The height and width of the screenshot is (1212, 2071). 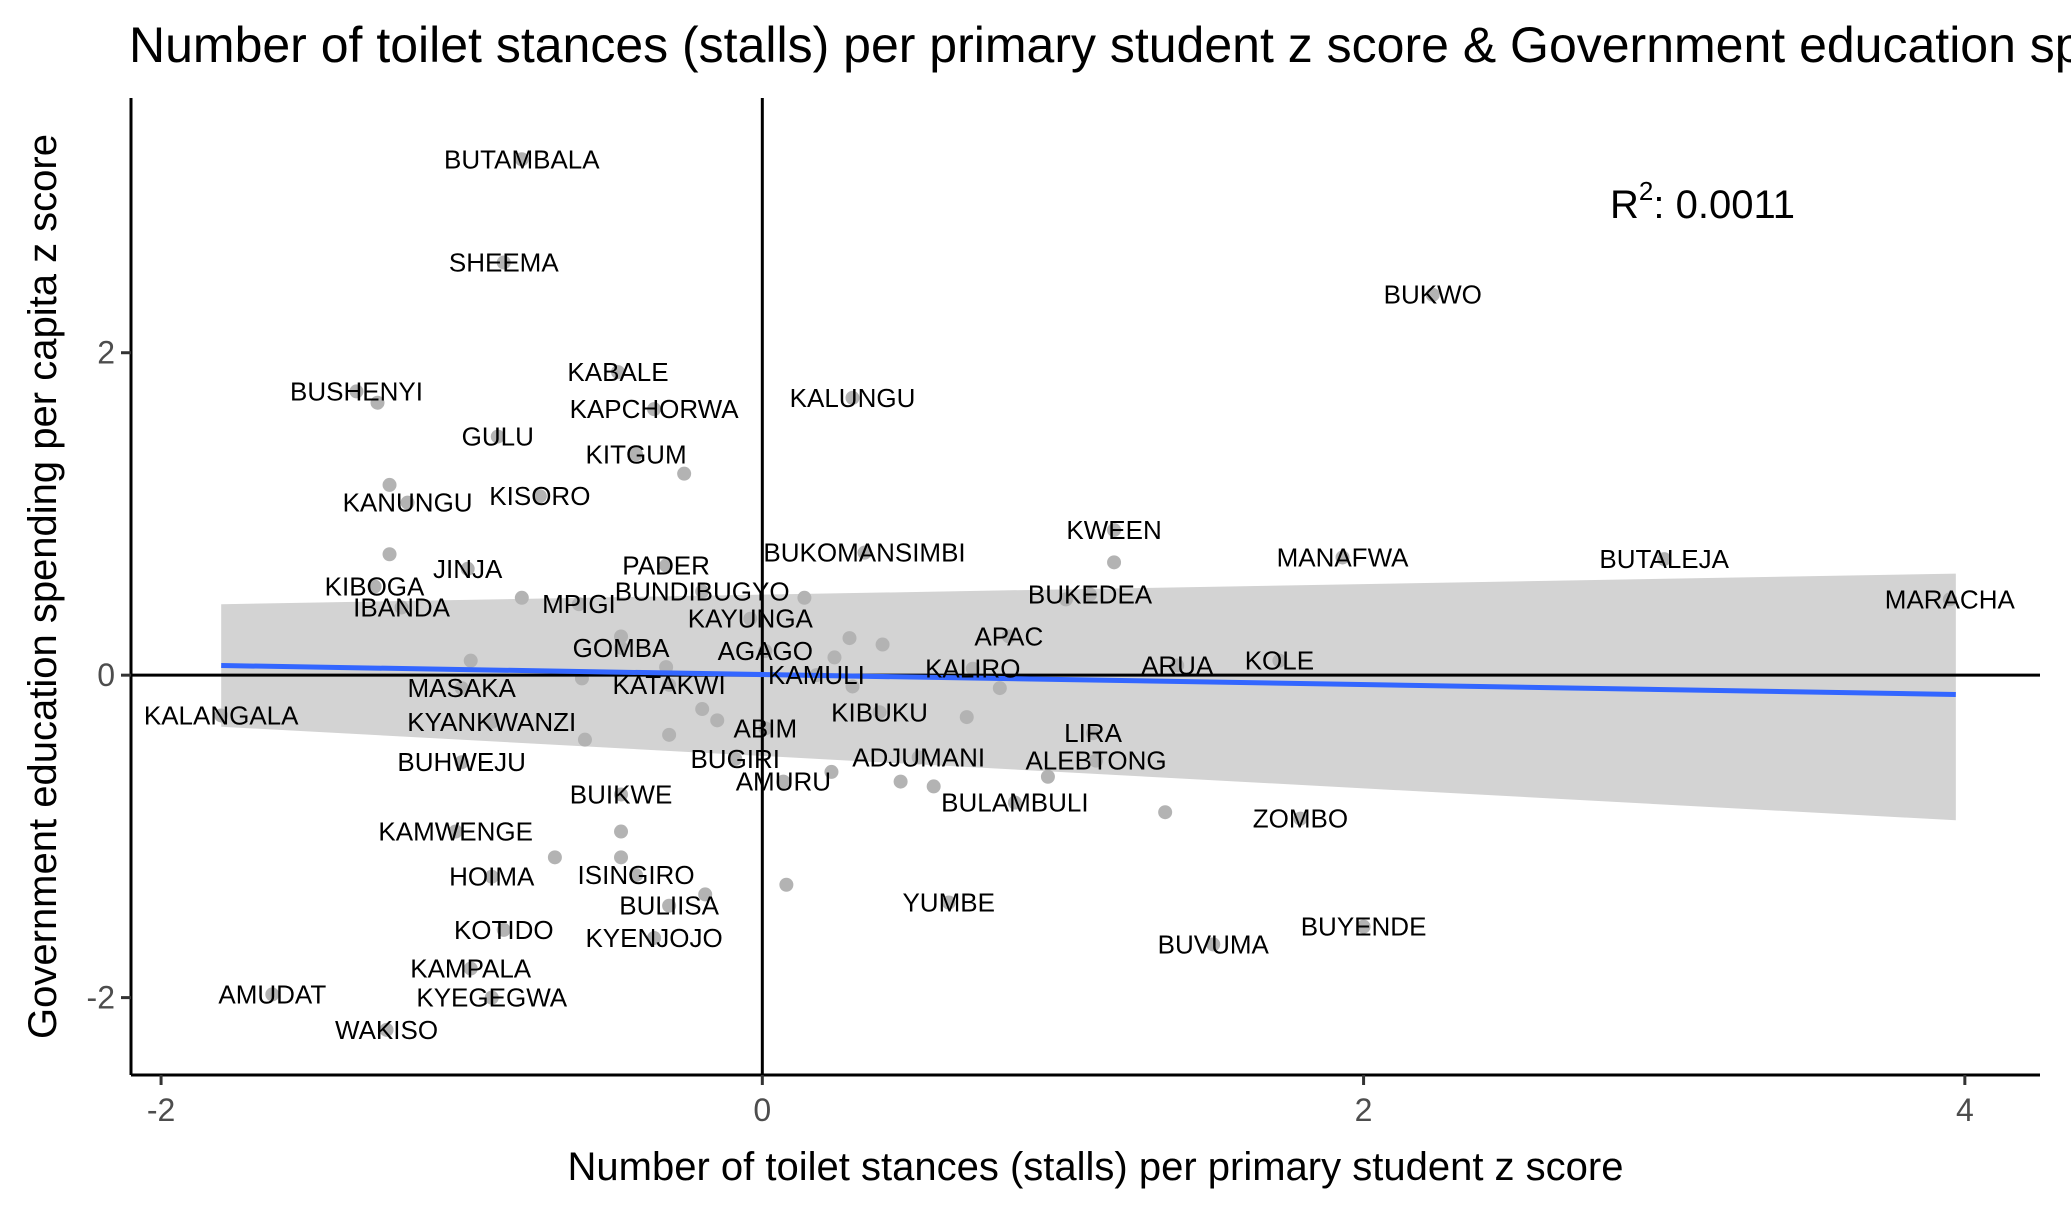 I want to click on point-label: KALIRO, so click(x=972, y=669).